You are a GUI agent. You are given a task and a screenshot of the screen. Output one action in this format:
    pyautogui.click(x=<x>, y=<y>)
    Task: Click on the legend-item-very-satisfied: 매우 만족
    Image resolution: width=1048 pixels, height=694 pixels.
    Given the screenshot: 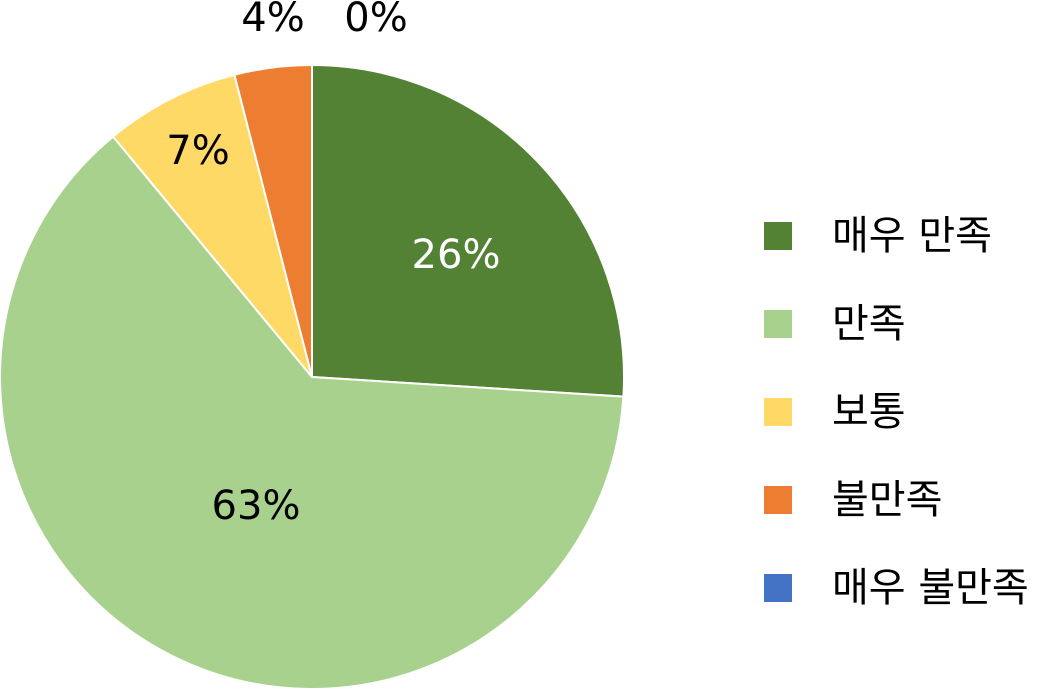 What is the action you would take?
    pyautogui.click(x=896, y=236)
    